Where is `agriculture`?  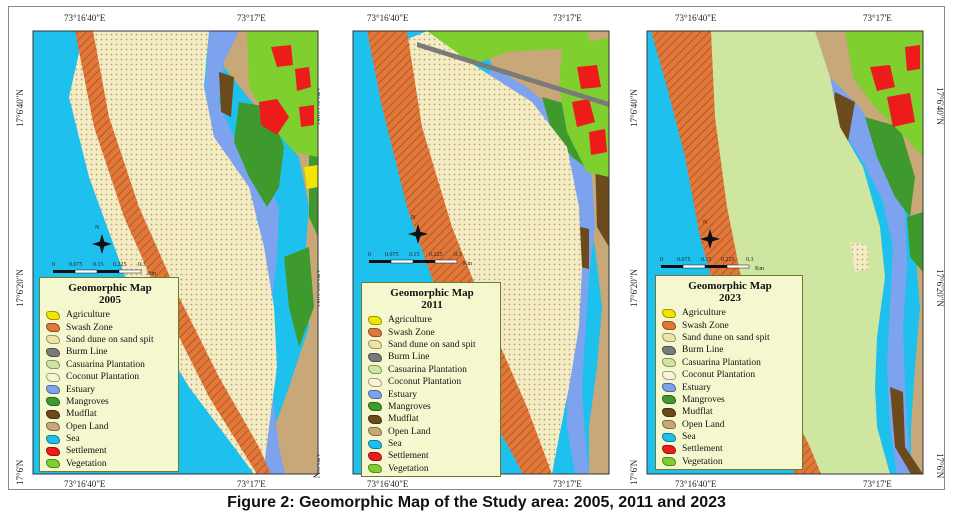
agriculture is located at coordinates (311, 177).